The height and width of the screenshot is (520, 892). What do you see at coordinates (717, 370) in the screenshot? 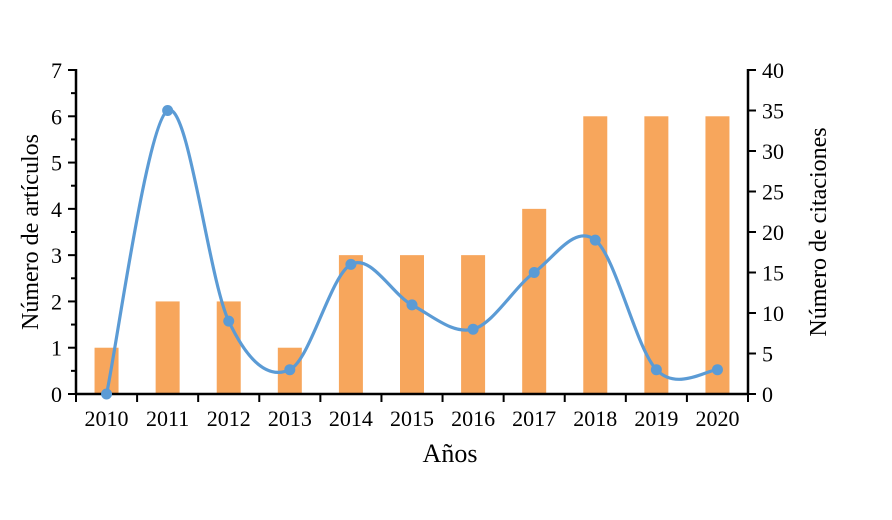
I see `citations-marker-2020` at bounding box center [717, 370].